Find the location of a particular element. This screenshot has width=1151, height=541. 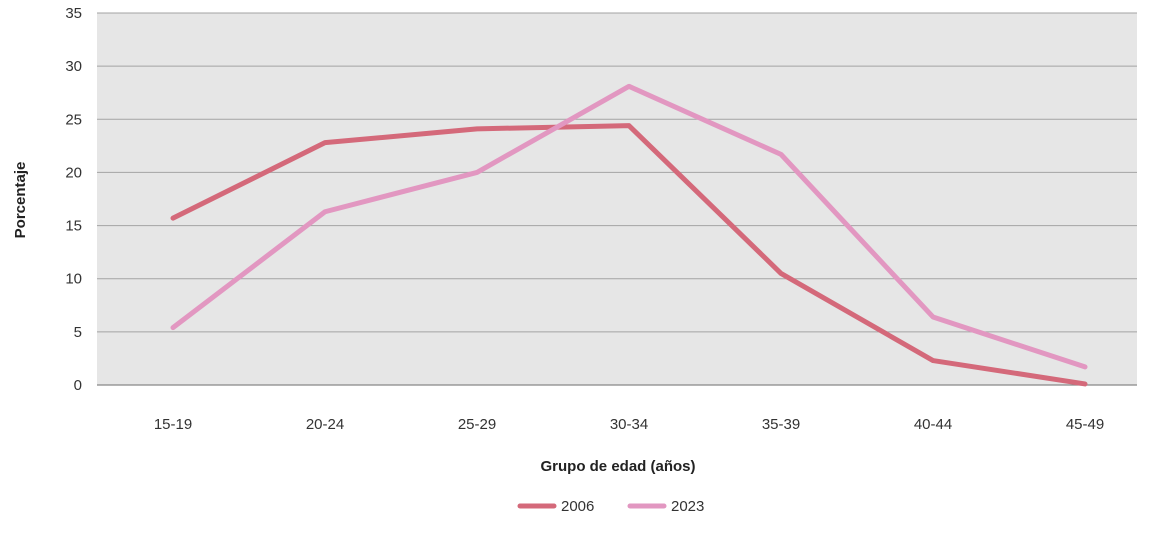

x-tick-label: 40-44 is located at coordinates (933, 424).